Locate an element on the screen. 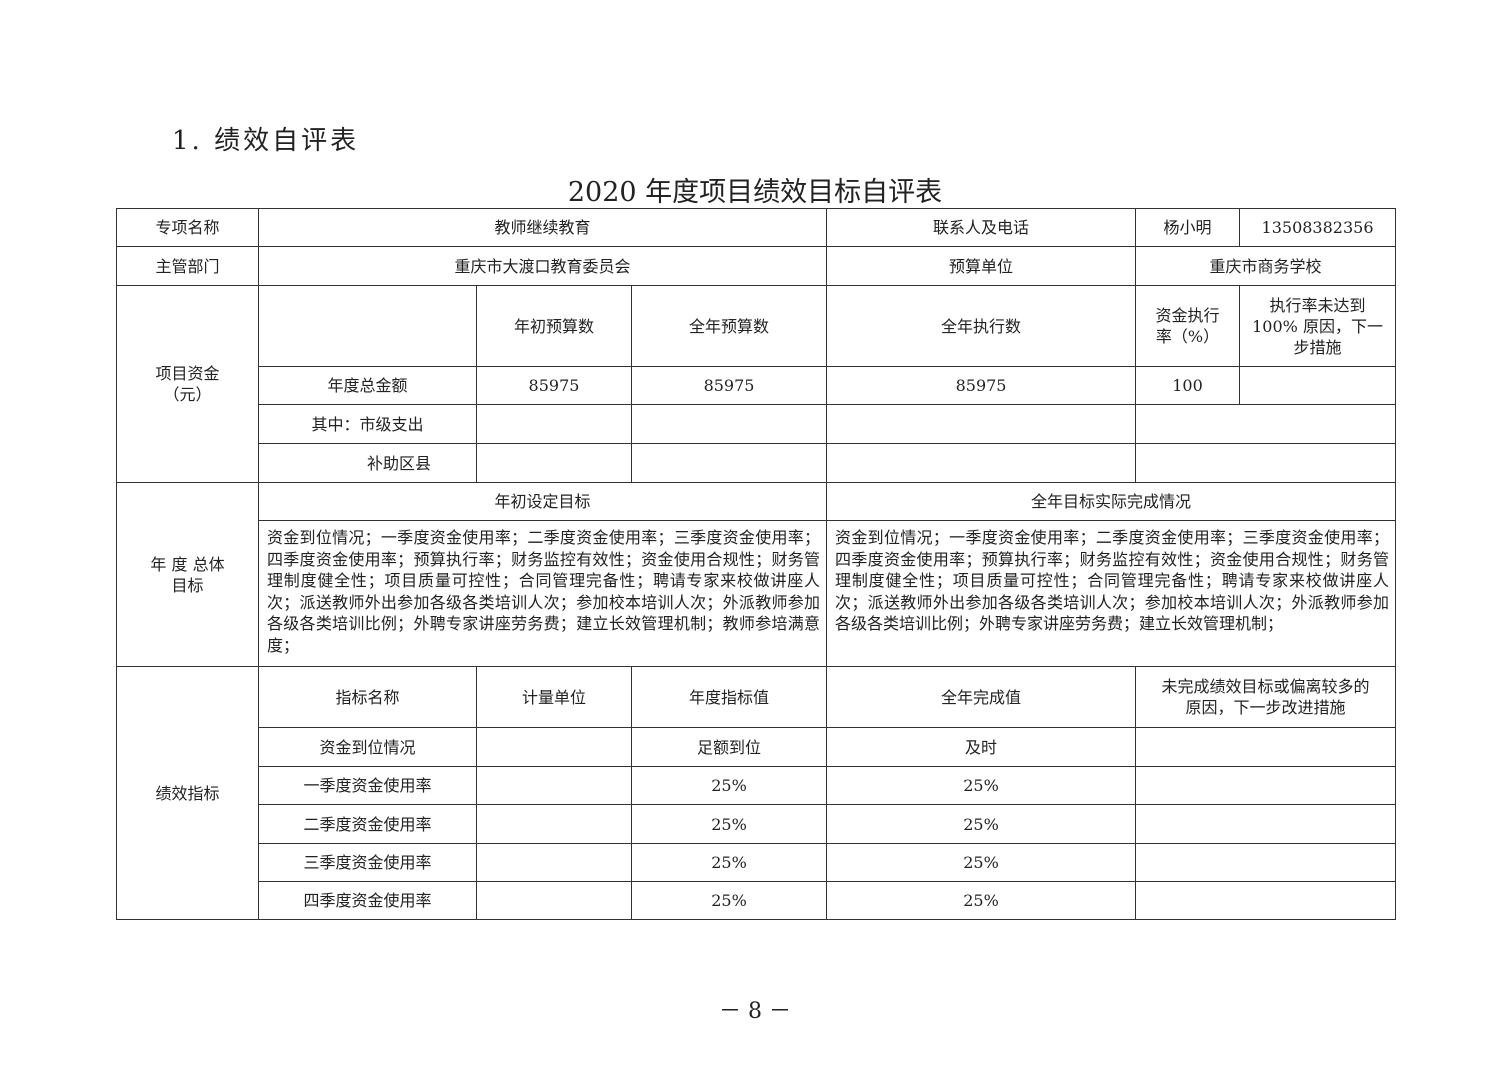 This screenshot has width=1510, height=1075. table-title: 2020 年度项目绩效目标自评表 is located at coordinates (755, 192).